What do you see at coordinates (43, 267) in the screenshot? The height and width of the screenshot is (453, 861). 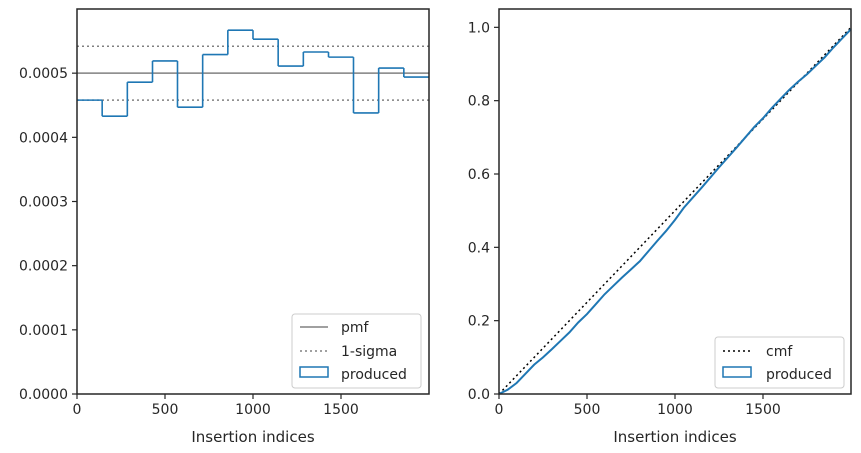 I see `y-tick-label: 0.0002` at bounding box center [43, 267].